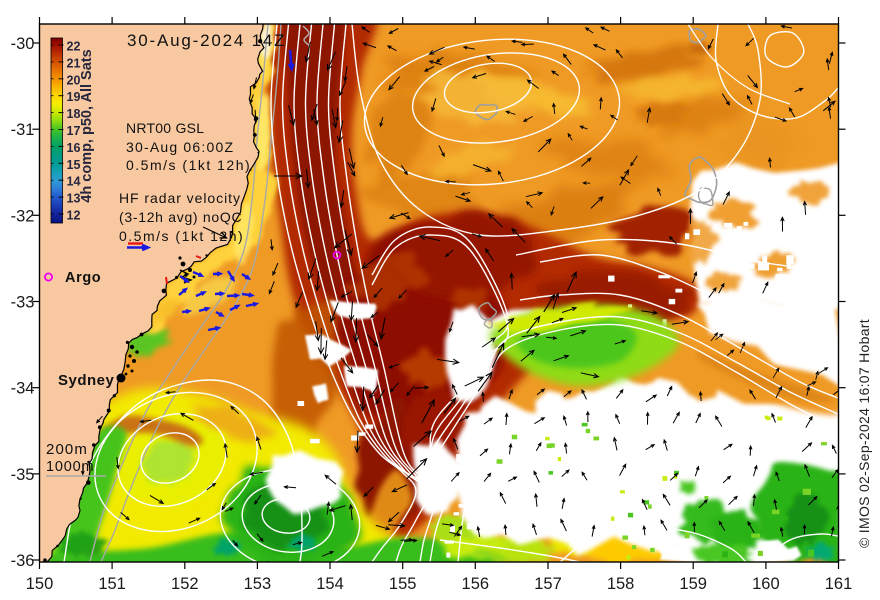 The width and height of the screenshot is (880, 600). What do you see at coordinates (330, 584) in the screenshot?
I see `svg-text: 154` at bounding box center [330, 584].